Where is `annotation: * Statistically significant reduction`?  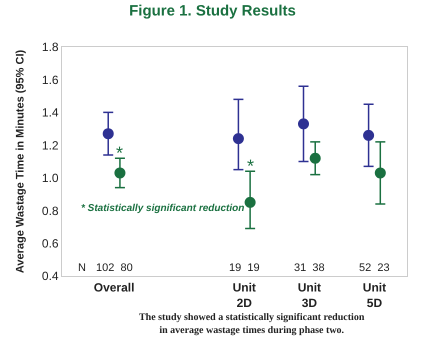
annotation: * Statistically significant reduction is located at coordinates (162, 208).